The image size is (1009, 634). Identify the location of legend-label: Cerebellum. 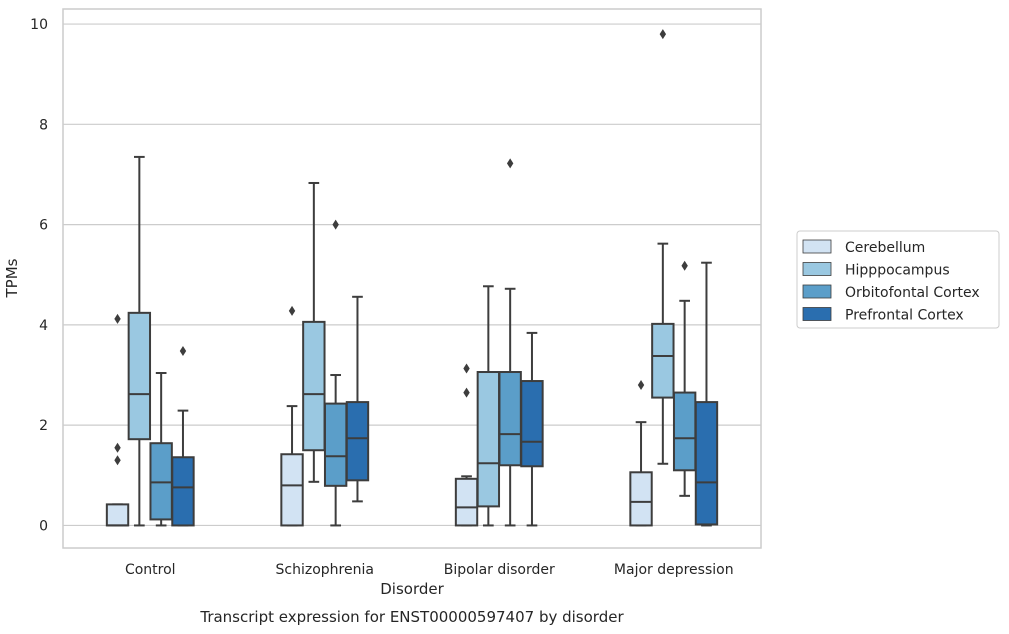
(885, 248).